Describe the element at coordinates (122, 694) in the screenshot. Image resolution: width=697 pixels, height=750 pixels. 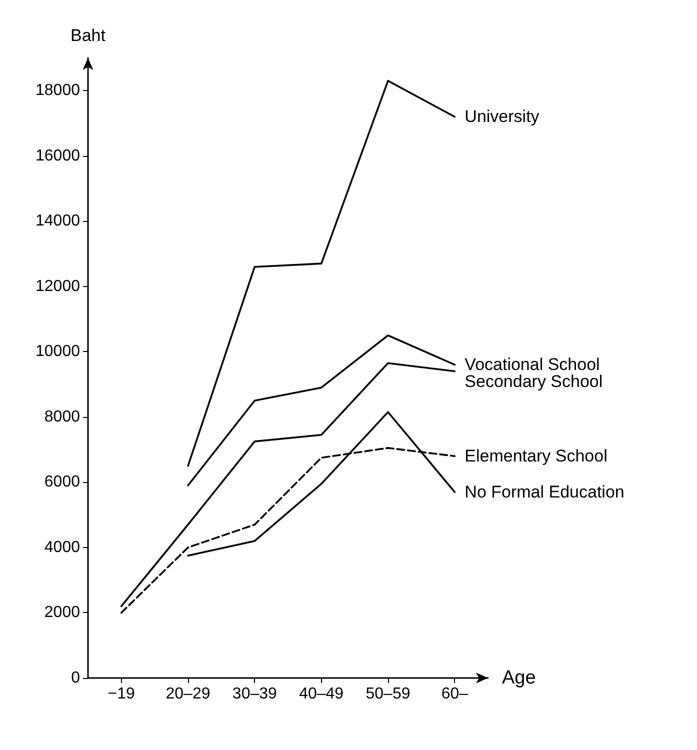
I see `x-tick-label: −19` at that location.